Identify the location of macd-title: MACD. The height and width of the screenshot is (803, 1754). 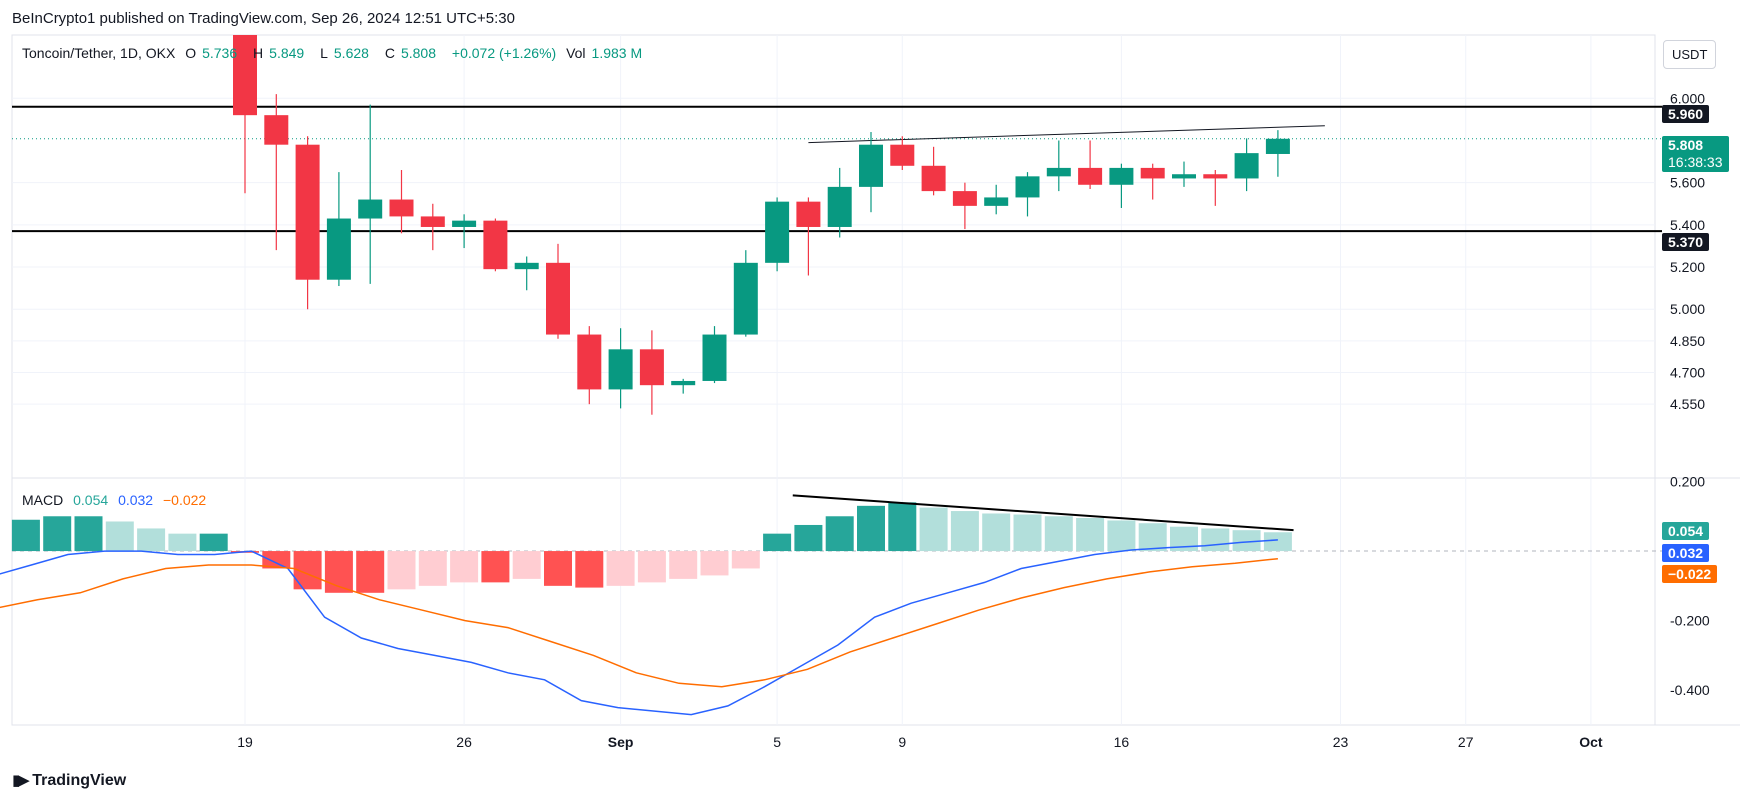
(43, 500).